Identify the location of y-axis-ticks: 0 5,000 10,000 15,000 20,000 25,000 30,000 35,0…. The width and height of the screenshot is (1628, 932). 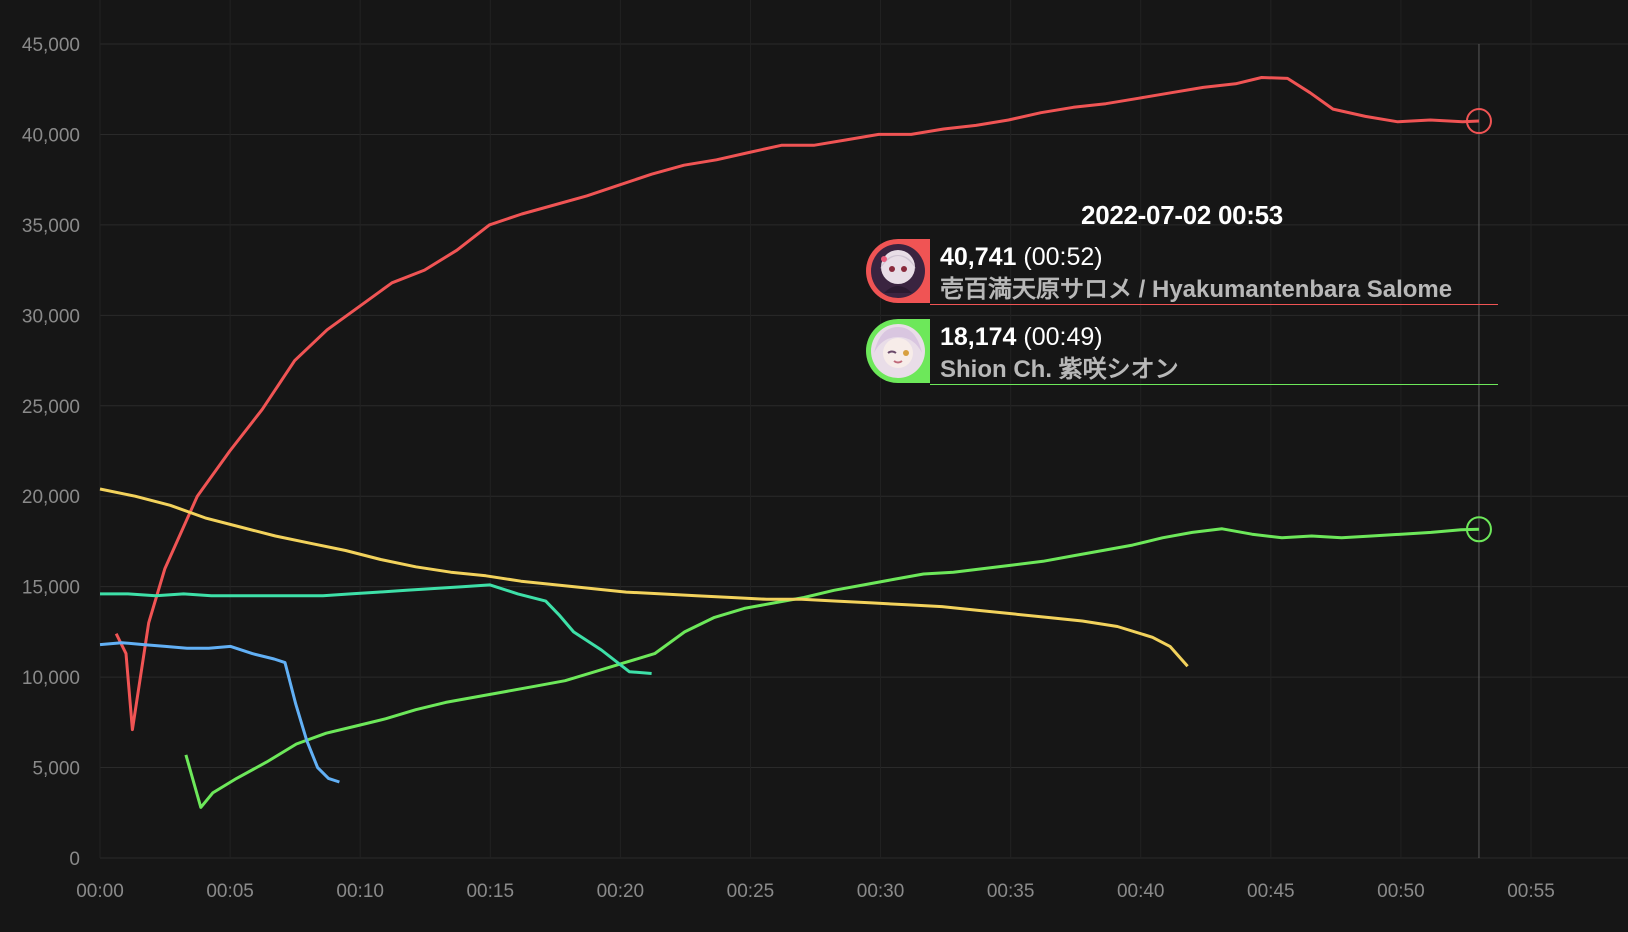
(51, 452).